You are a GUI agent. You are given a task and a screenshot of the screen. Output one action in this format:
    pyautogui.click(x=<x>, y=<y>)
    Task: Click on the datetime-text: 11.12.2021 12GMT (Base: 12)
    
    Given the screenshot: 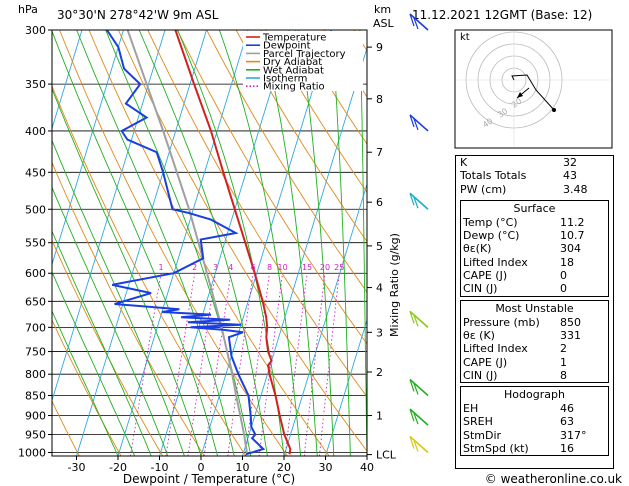 What is the action you would take?
    pyautogui.click(x=502, y=15)
    